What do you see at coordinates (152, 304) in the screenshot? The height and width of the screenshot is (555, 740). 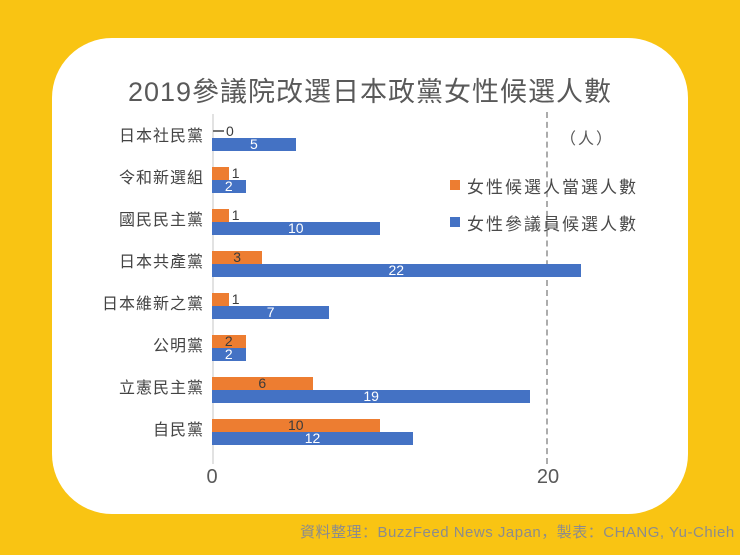 I see `category-label: 日本維新之黨` at bounding box center [152, 304].